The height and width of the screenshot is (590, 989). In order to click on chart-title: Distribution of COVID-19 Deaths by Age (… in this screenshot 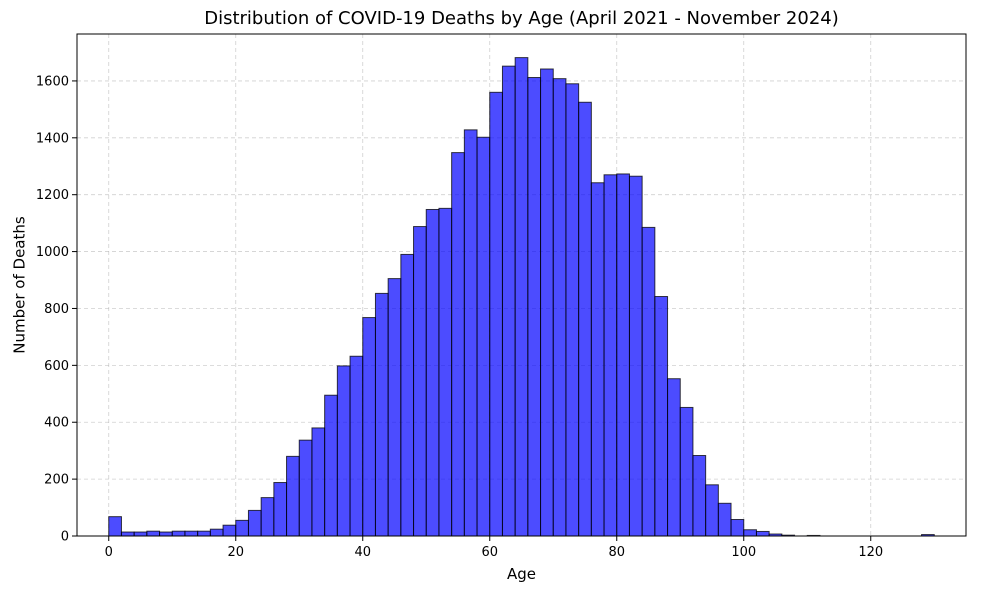, I will do `click(521, 18)`.